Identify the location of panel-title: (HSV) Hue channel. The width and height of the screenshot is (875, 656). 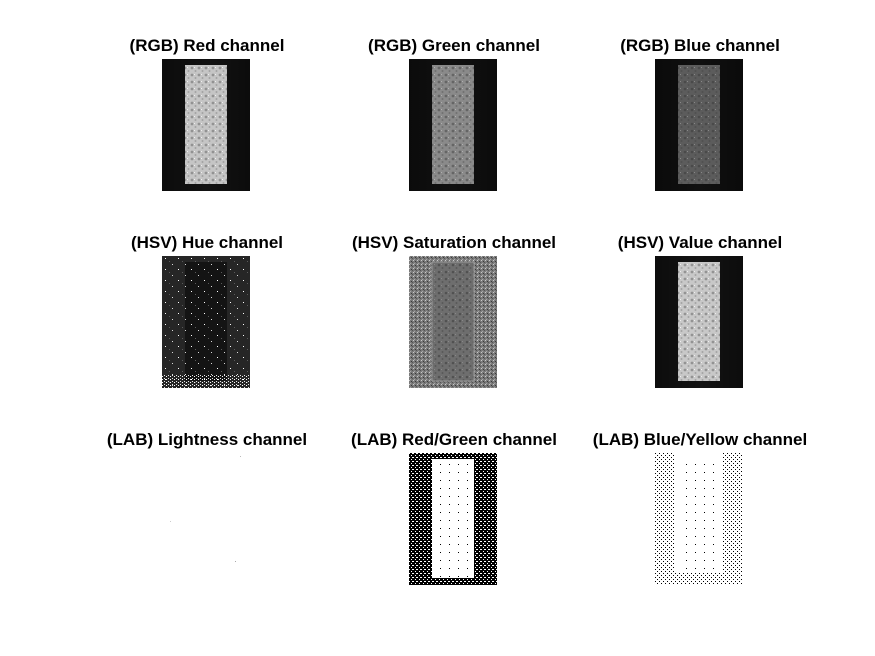
(207, 242).